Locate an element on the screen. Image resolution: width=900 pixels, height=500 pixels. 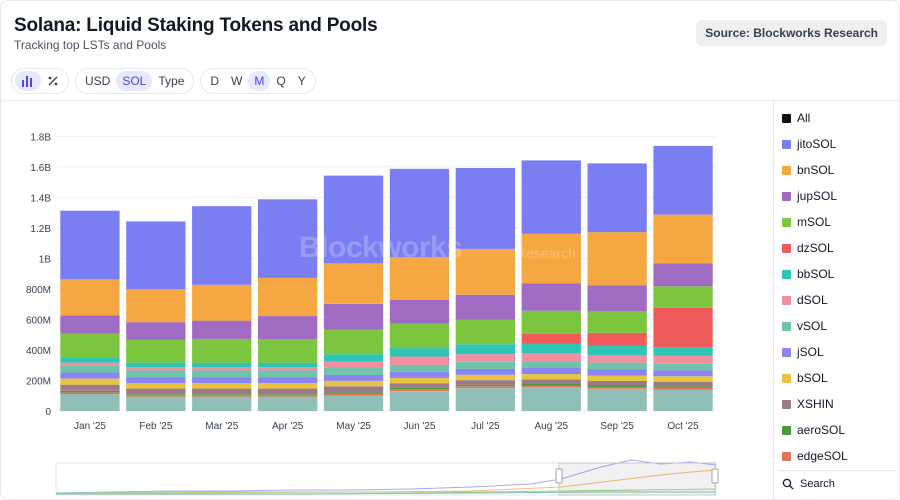
legend-label: mSOL is located at coordinates (814, 222).